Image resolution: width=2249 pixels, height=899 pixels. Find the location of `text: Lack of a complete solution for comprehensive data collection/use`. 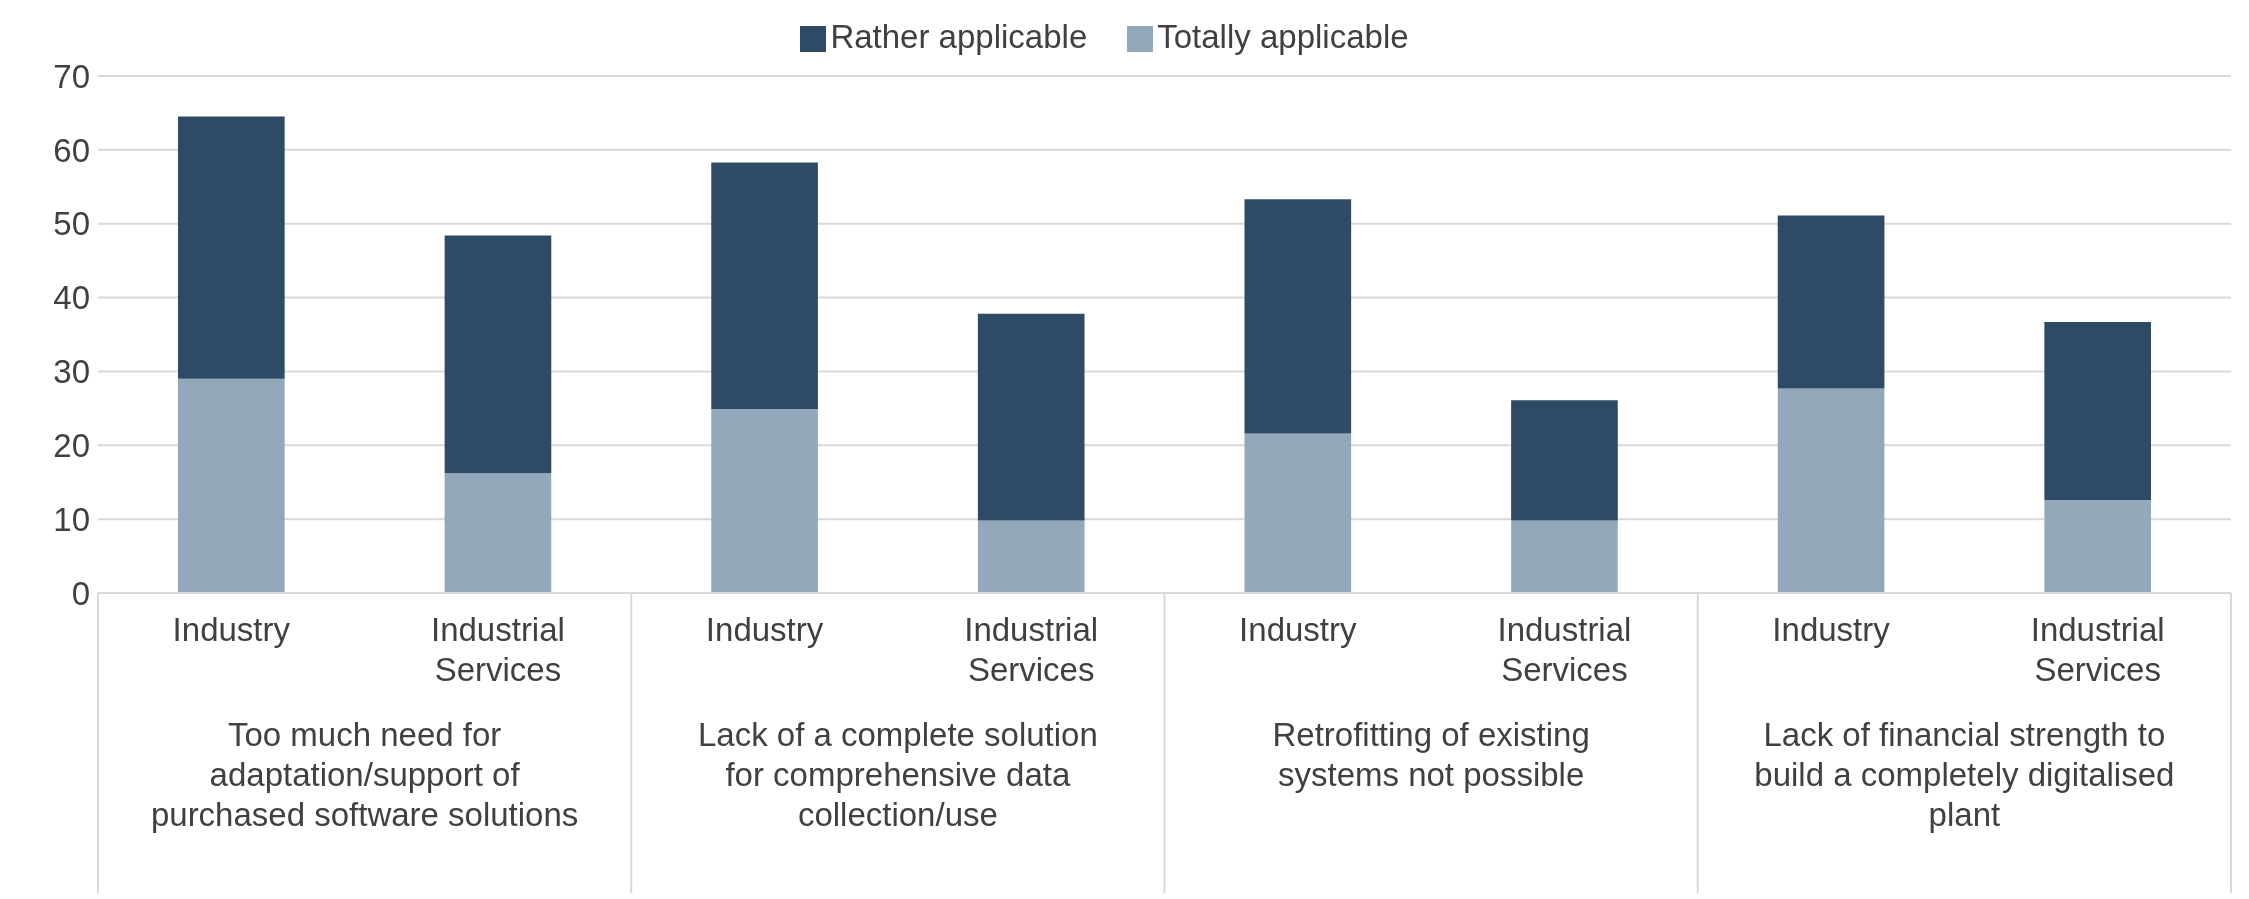

text: Lack of a complete solution for comprehensive data collection/use is located at coordinates (897, 774).